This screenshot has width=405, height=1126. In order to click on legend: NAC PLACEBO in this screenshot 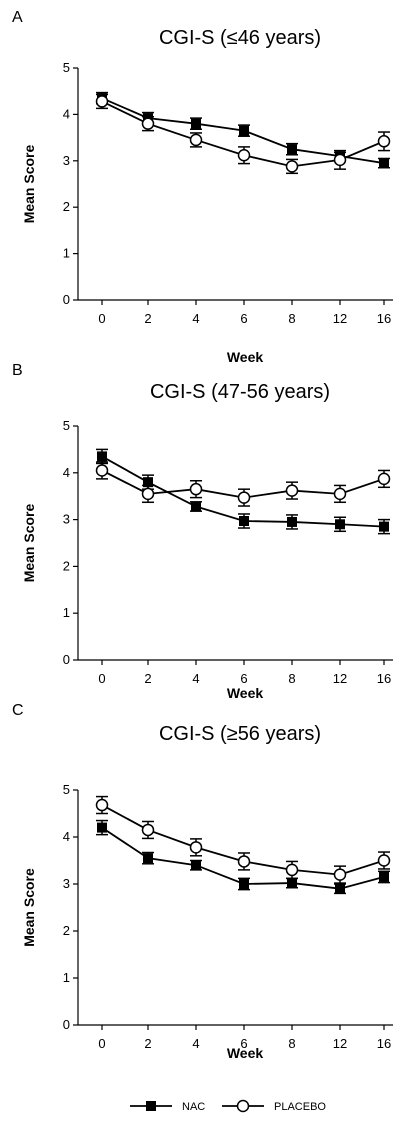, I will do `click(228, 1106)`.